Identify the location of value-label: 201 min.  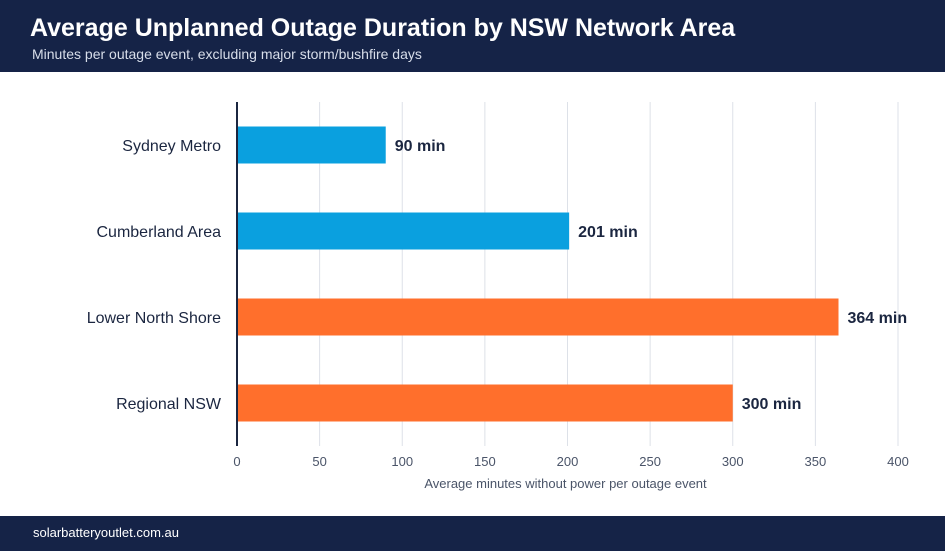
(608, 232).